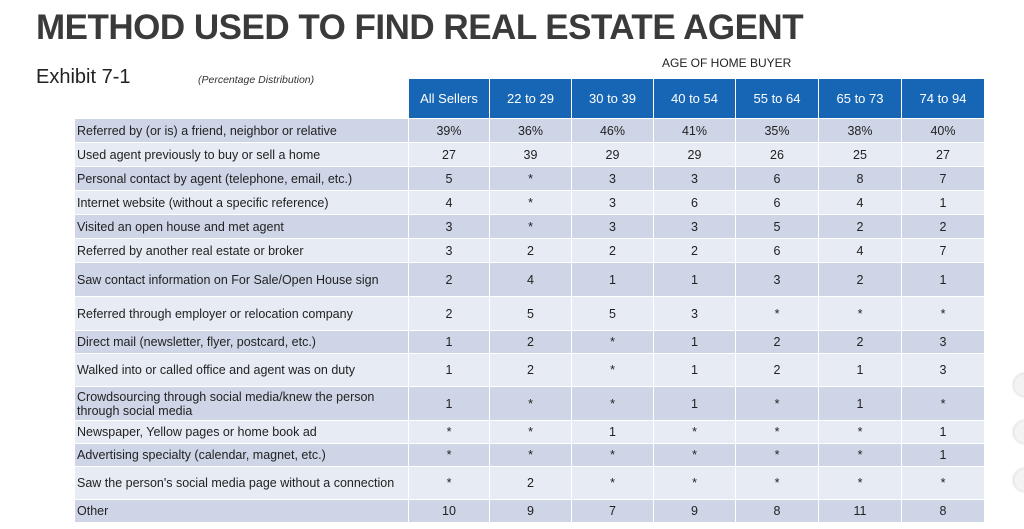  What do you see at coordinates (420, 27) in the screenshot?
I see `page-title: METHOD USED TO FIND REAL ESTATE AGENT` at bounding box center [420, 27].